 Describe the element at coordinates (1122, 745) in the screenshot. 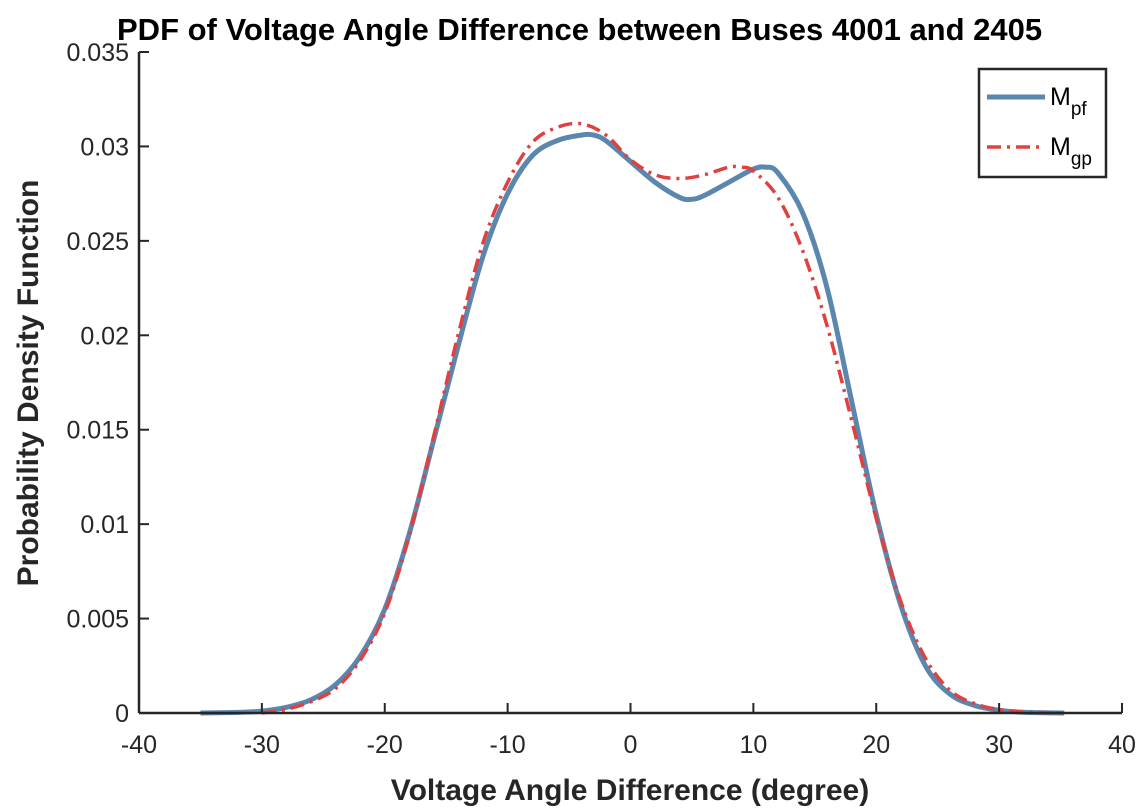

I see `x-tick-label: 40` at that location.